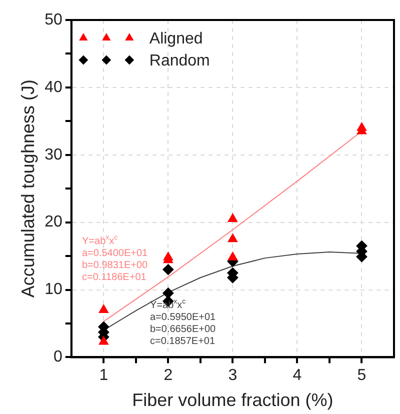 Image resolution: width=400 pixels, height=414 pixels. I want to click on legend-label: Aligned, so click(176, 39).